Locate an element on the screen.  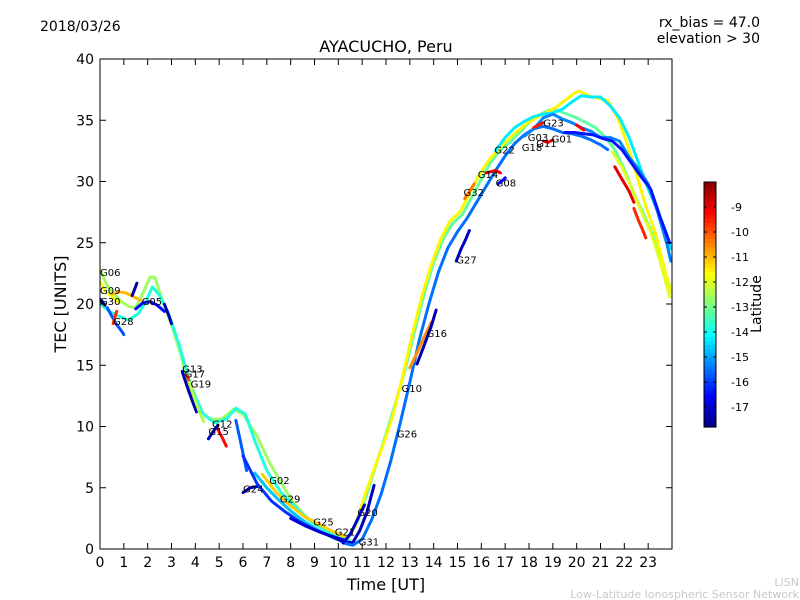
satellite-label-g26: G26 is located at coordinates (407, 435).